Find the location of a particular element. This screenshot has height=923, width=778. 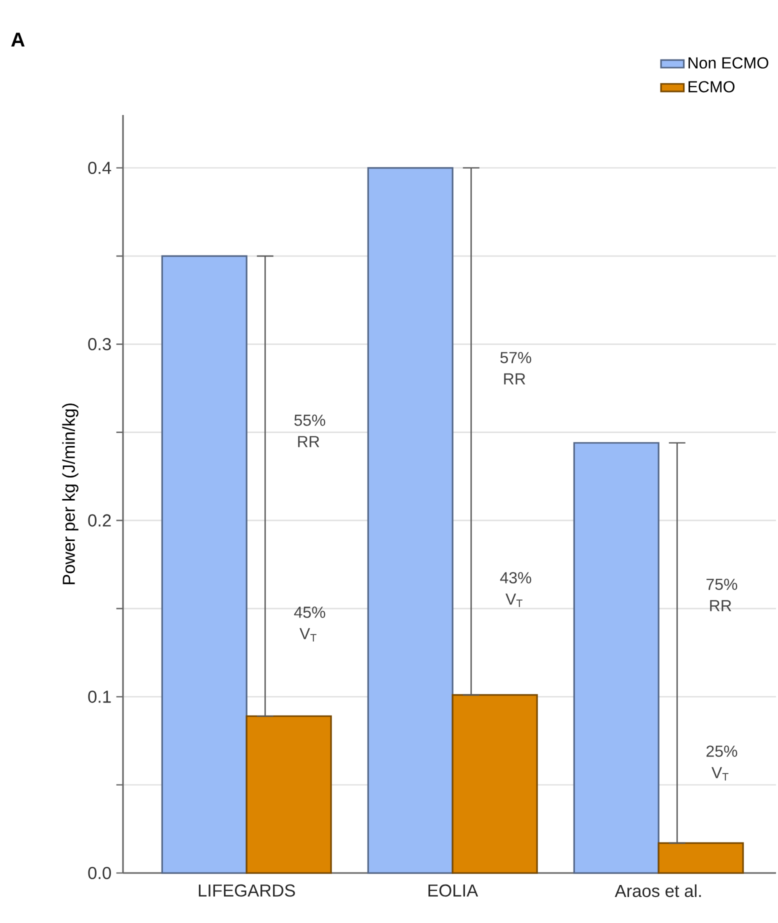

annotation: 45% V$_{T}$ is located at coordinates (310, 624).